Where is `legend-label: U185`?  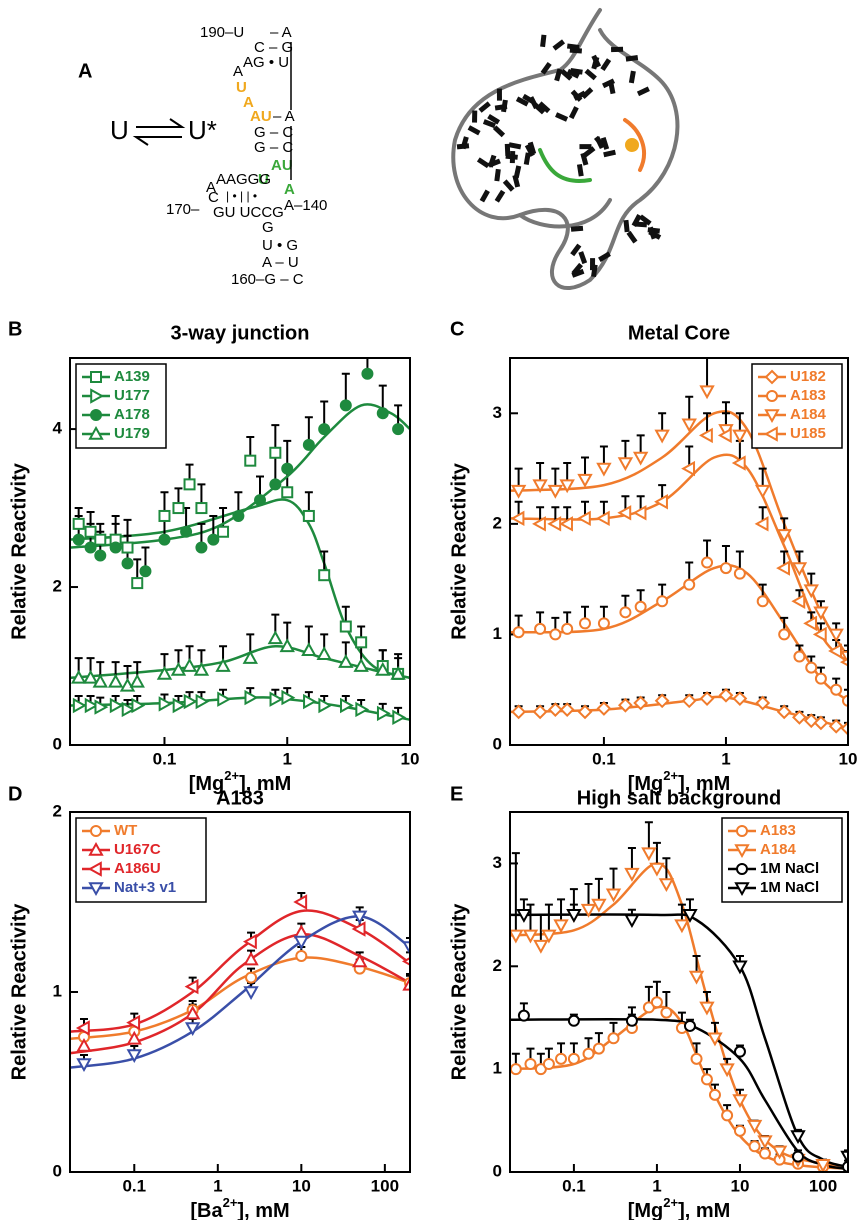
legend-label: U185 is located at coordinates (808, 433).